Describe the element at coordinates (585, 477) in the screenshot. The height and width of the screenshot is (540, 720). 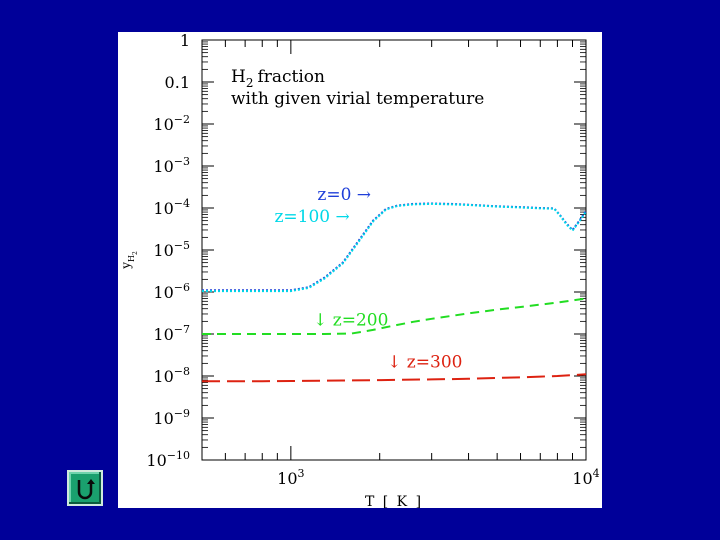
I see `x-tick-label: 10⁴` at that location.